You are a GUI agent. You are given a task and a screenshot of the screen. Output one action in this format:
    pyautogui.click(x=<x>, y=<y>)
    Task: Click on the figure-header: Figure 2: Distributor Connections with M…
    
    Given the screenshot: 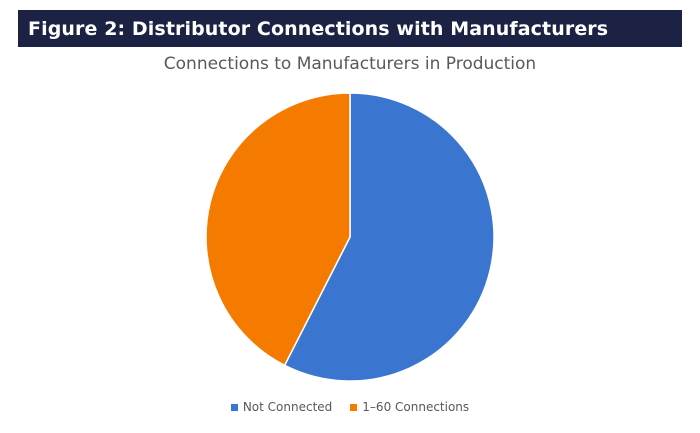 What is the action you would take?
    pyautogui.click(x=350, y=28)
    